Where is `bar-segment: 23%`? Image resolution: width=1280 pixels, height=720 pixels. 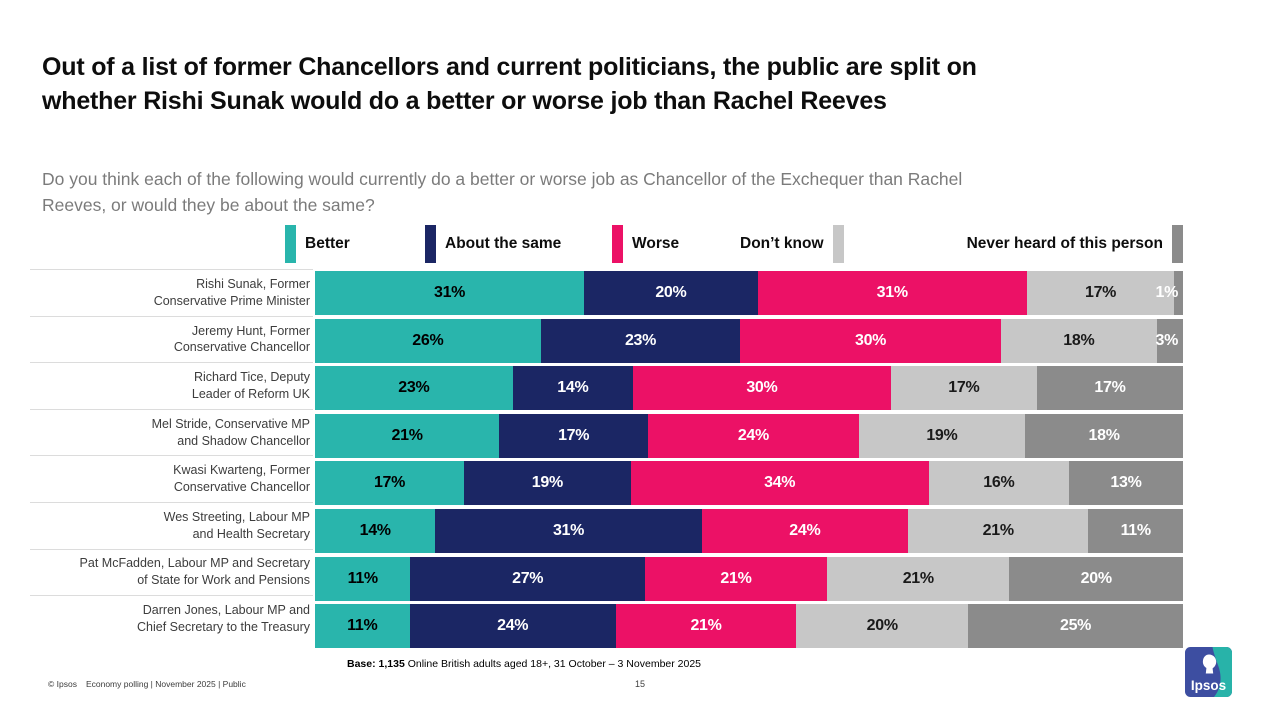
bar-segment: 23% is located at coordinates (414, 388).